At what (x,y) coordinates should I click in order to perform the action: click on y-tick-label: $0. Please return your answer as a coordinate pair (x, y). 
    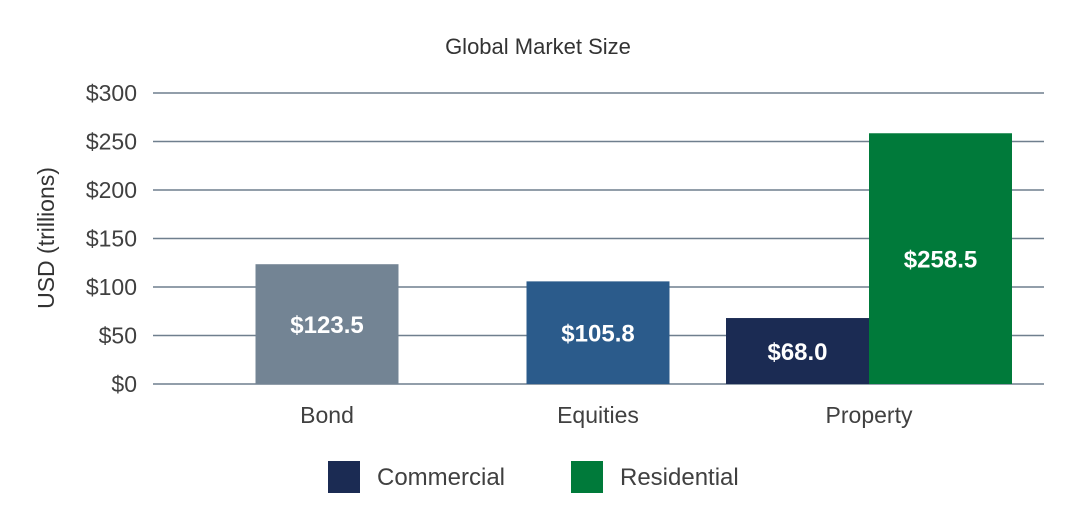
    Looking at the image, I should click on (124, 384).